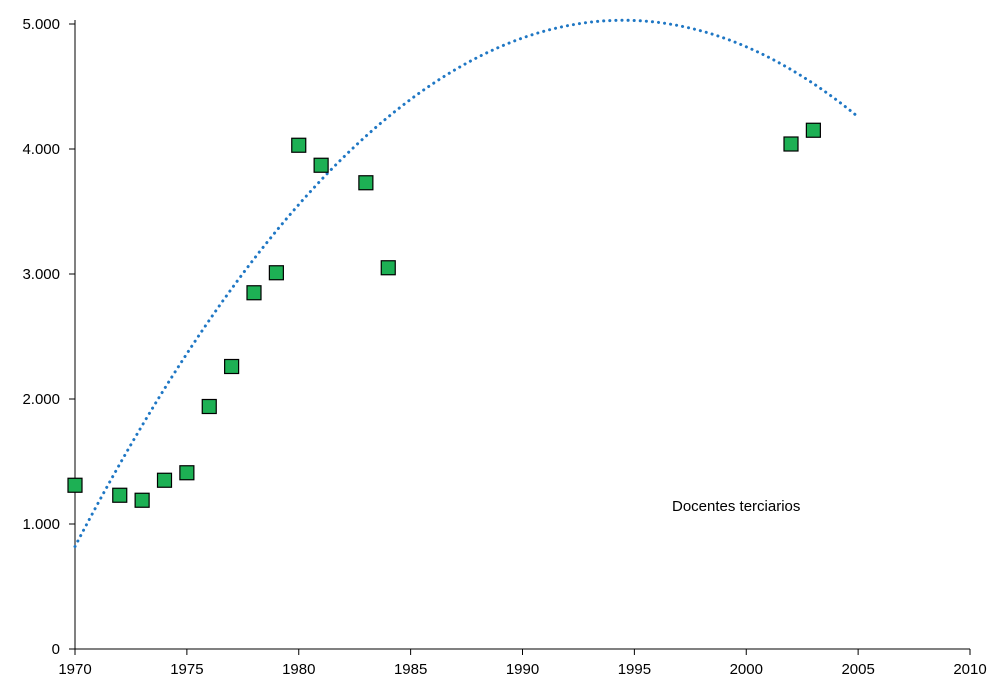 The image size is (994, 682). Describe the element at coordinates (41, 399) in the screenshot. I see `y-tick-label: 2.000` at that location.